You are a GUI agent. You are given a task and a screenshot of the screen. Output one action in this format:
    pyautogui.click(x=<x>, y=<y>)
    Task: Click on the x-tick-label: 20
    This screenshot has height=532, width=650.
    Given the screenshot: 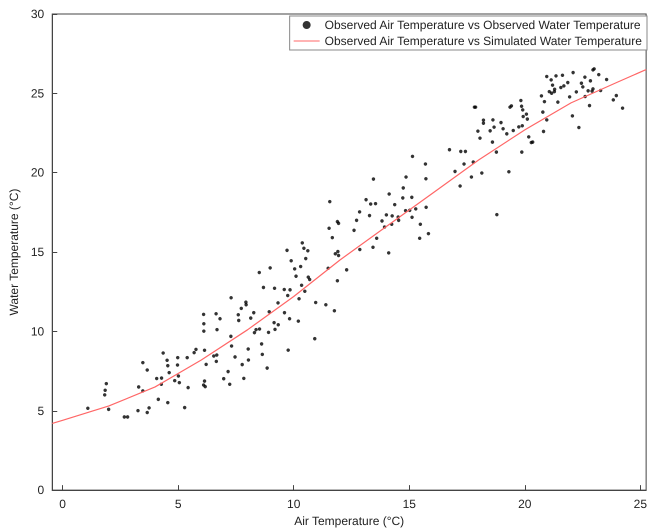 What is the action you would take?
    pyautogui.click(x=525, y=504)
    